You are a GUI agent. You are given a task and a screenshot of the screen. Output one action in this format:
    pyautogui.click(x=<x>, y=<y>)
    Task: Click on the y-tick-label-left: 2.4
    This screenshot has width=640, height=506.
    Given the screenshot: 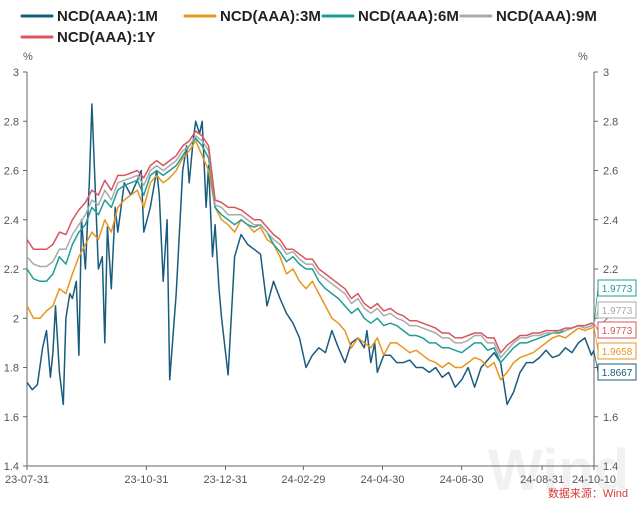 What is the action you would take?
    pyautogui.click(x=11, y=221)
    